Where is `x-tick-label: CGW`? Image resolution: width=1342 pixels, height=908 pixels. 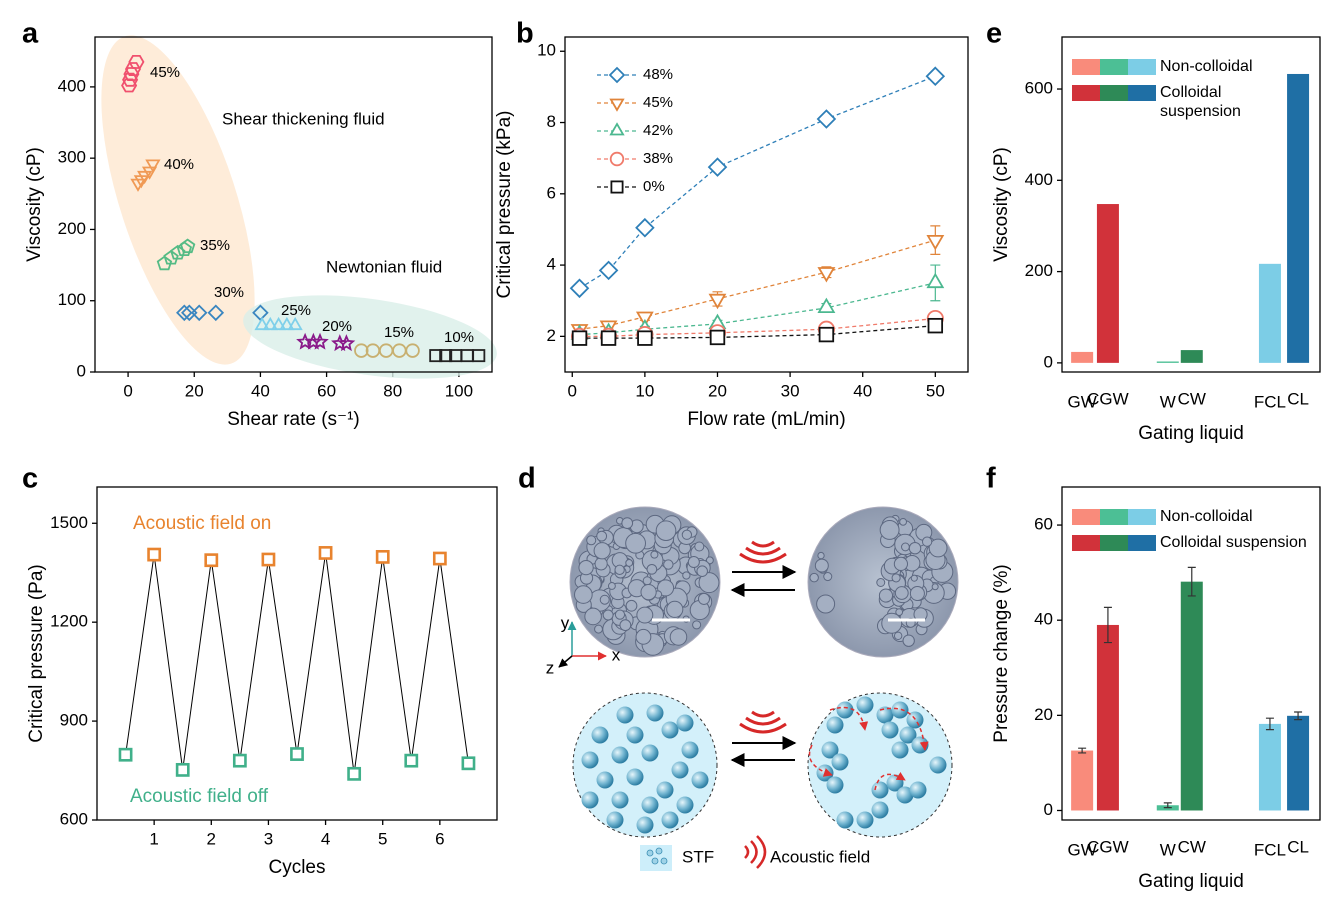 x-tick-label: CGW is located at coordinates (1108, 398).